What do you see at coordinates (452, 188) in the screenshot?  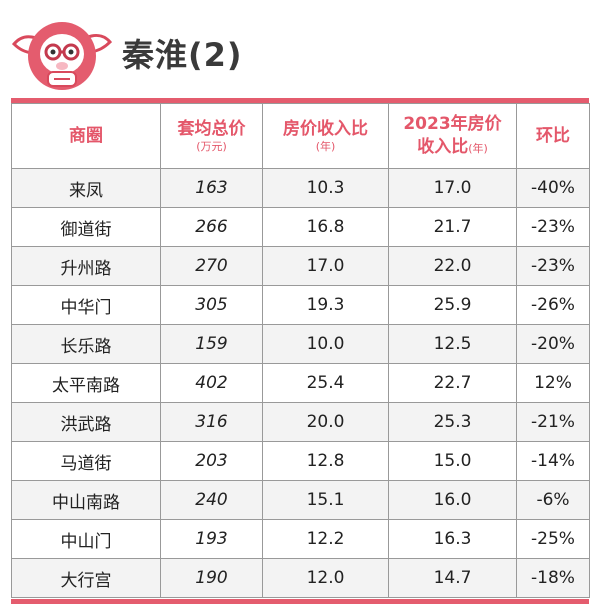 I see `cell-2023-ratio: 17.0` at bounding box center [452, 188].